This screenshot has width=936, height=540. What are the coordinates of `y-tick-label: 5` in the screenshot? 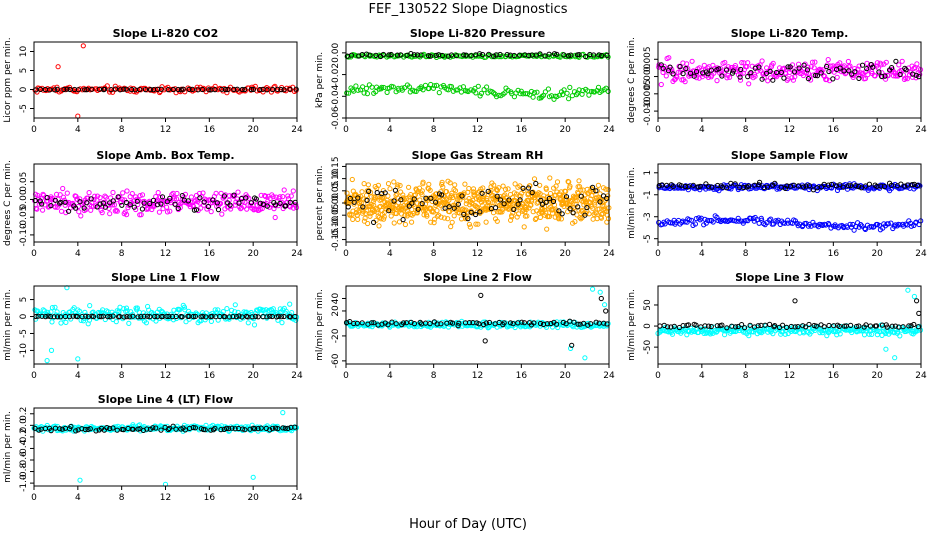 It's located at (24, 71).